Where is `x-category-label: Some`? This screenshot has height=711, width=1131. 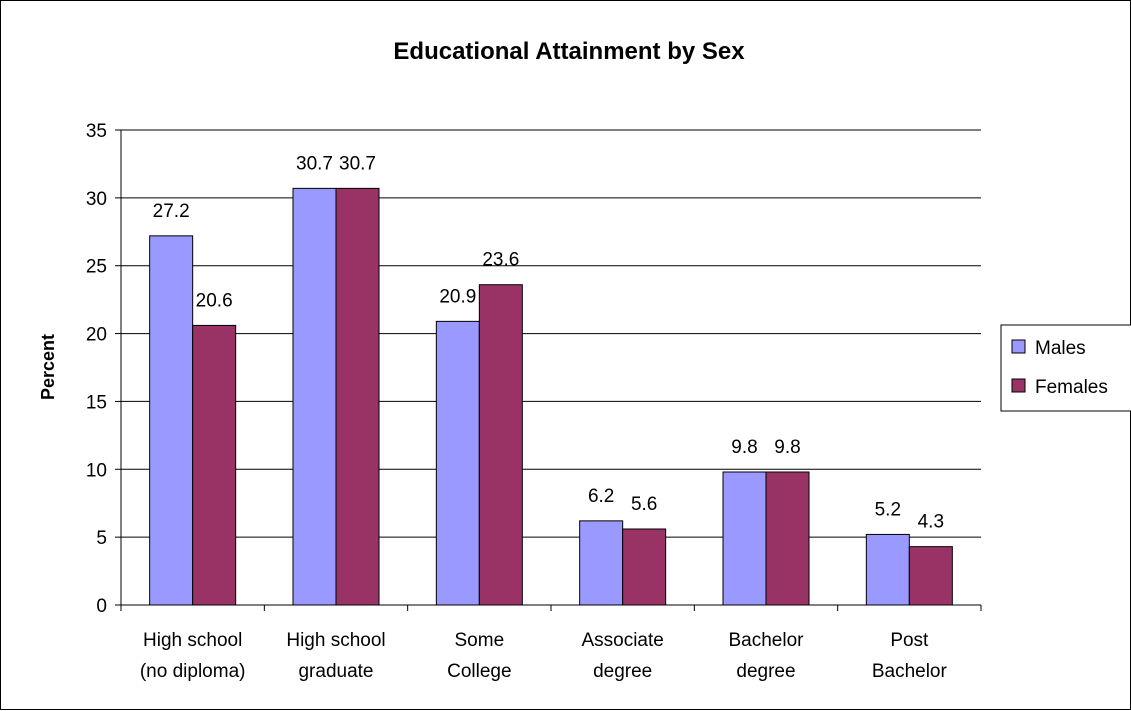
x-category-label: Some is located at coordinates (480, 640).